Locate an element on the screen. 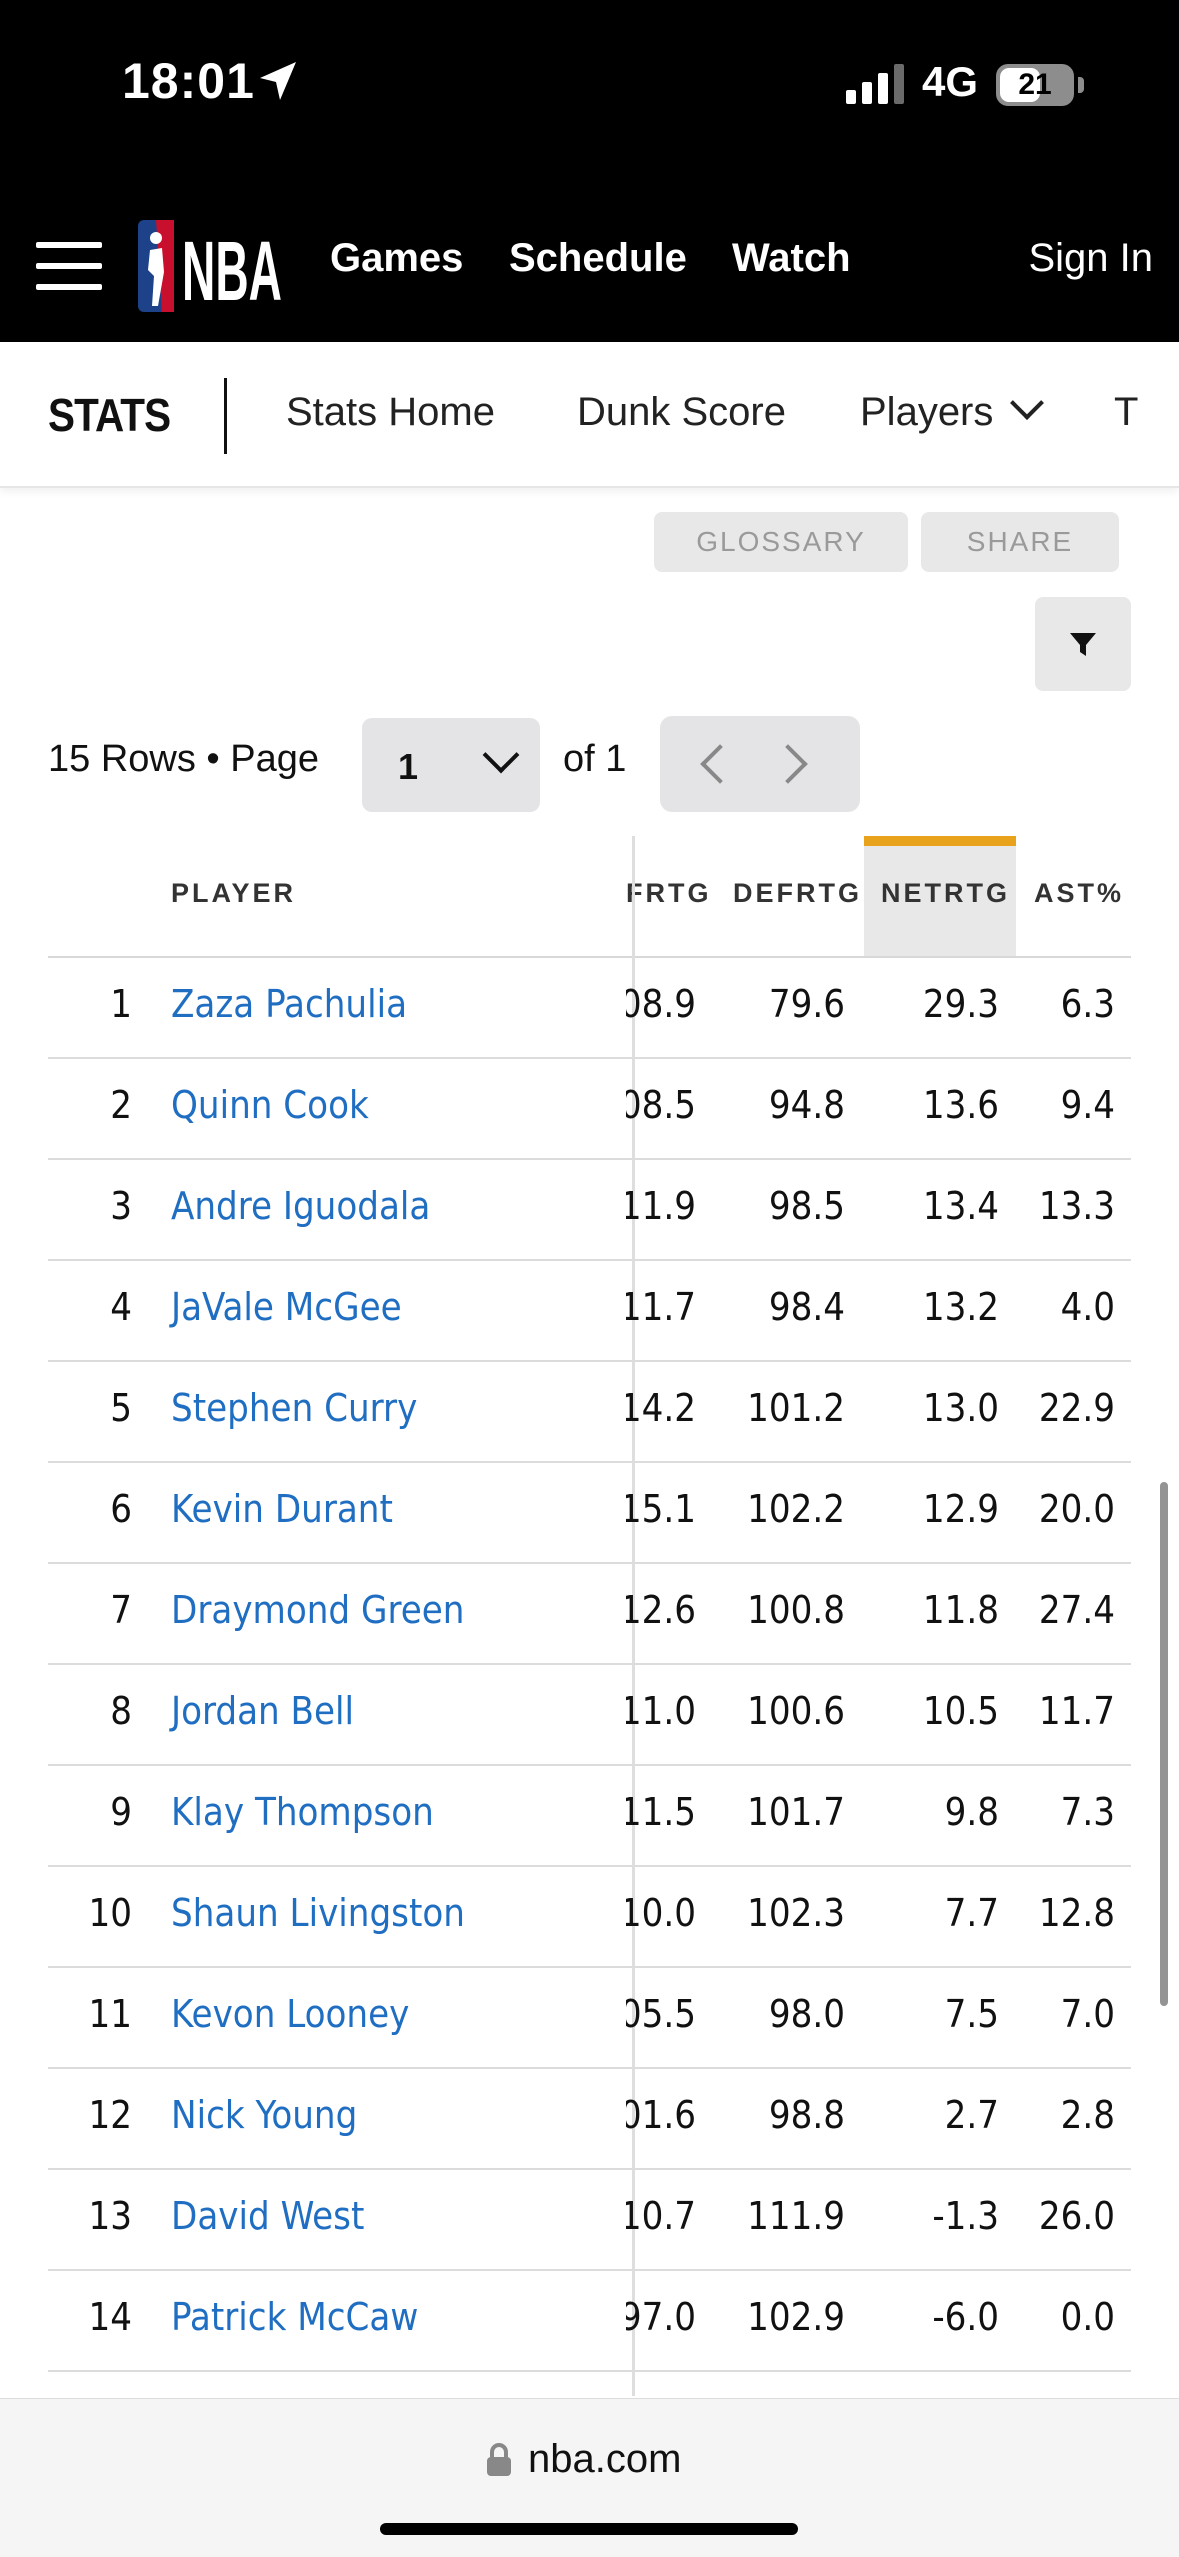  rows-page-label: 15 Rows • Page is located at coordinates (184, 759).